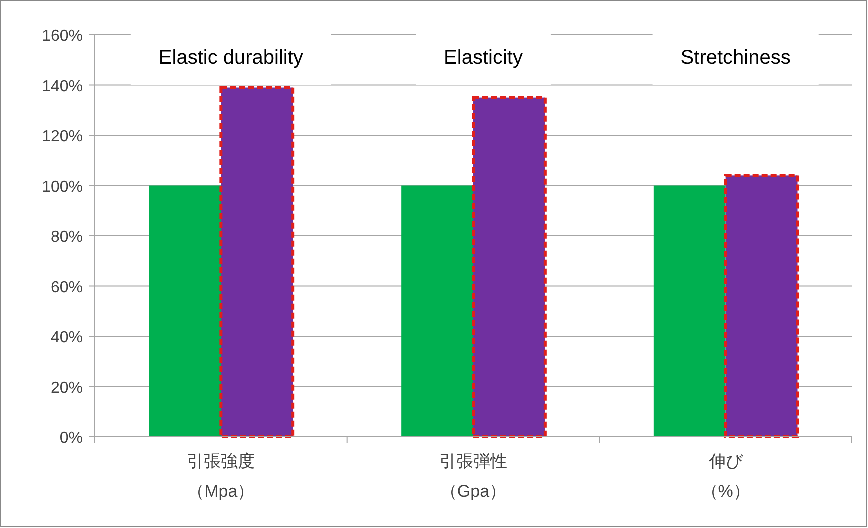 This screenshot has height=528, width=868. I want to click on x-tick-label: 引張弾性（Gpa）, so click(474, 476).